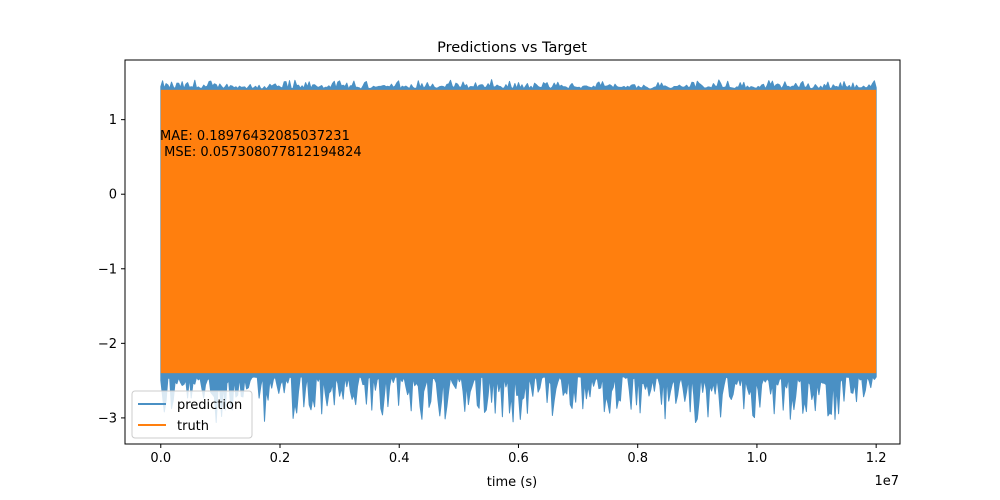 The width and height of the screenshot is (1000, 500). I want to click on x-tick-label: 0.6, so click(518, 458).